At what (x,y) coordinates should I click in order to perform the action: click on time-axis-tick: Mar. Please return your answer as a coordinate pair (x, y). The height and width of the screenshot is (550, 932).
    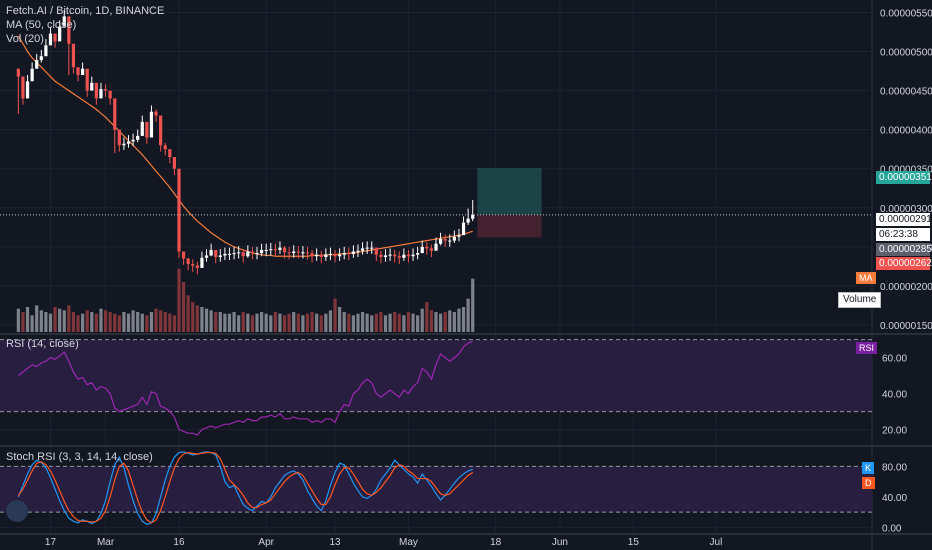
    Looking at the image, I should click on (106, 542).